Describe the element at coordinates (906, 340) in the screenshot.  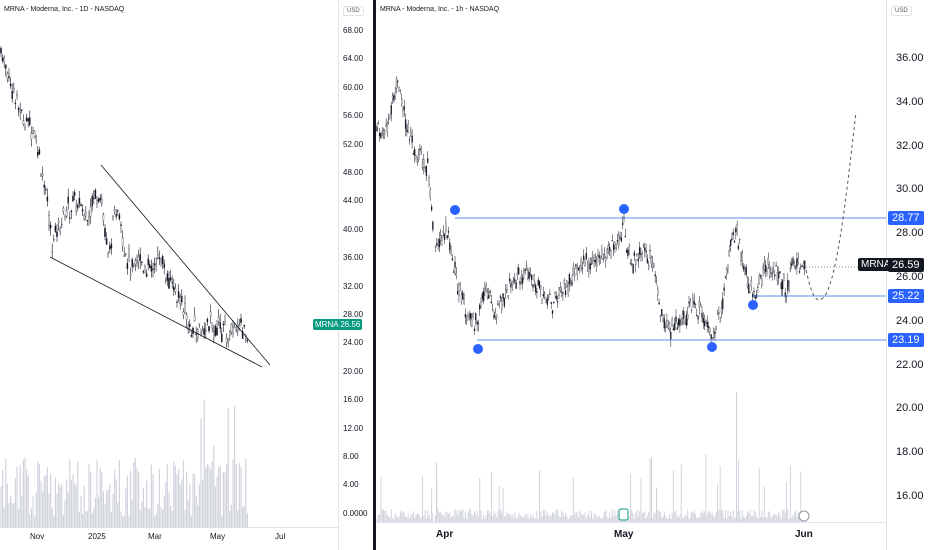
I see `level-tag-support-low: 23.19` at that location.